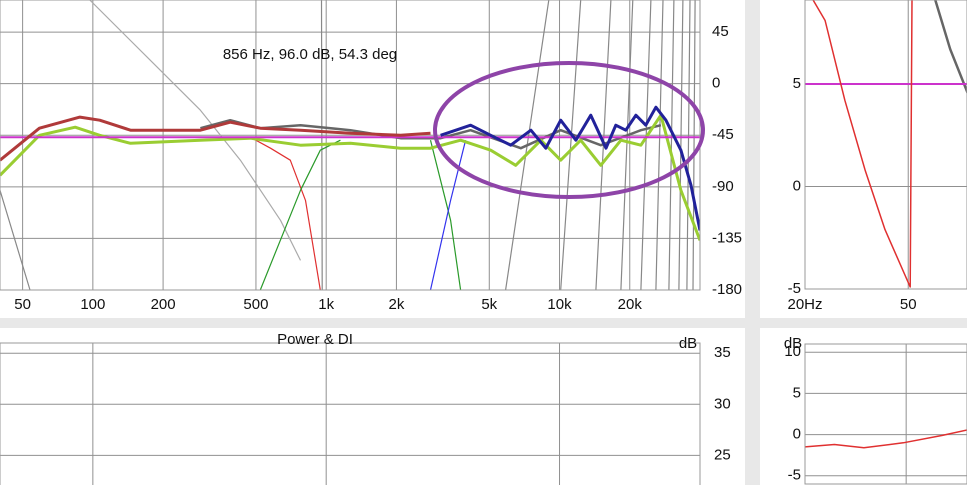 This screenshot has height=485, width=967. What do you see at coordinates (559, 304) in the screenshot?
I see `x-tick-label: 10k` at bounding box center [559, 304].